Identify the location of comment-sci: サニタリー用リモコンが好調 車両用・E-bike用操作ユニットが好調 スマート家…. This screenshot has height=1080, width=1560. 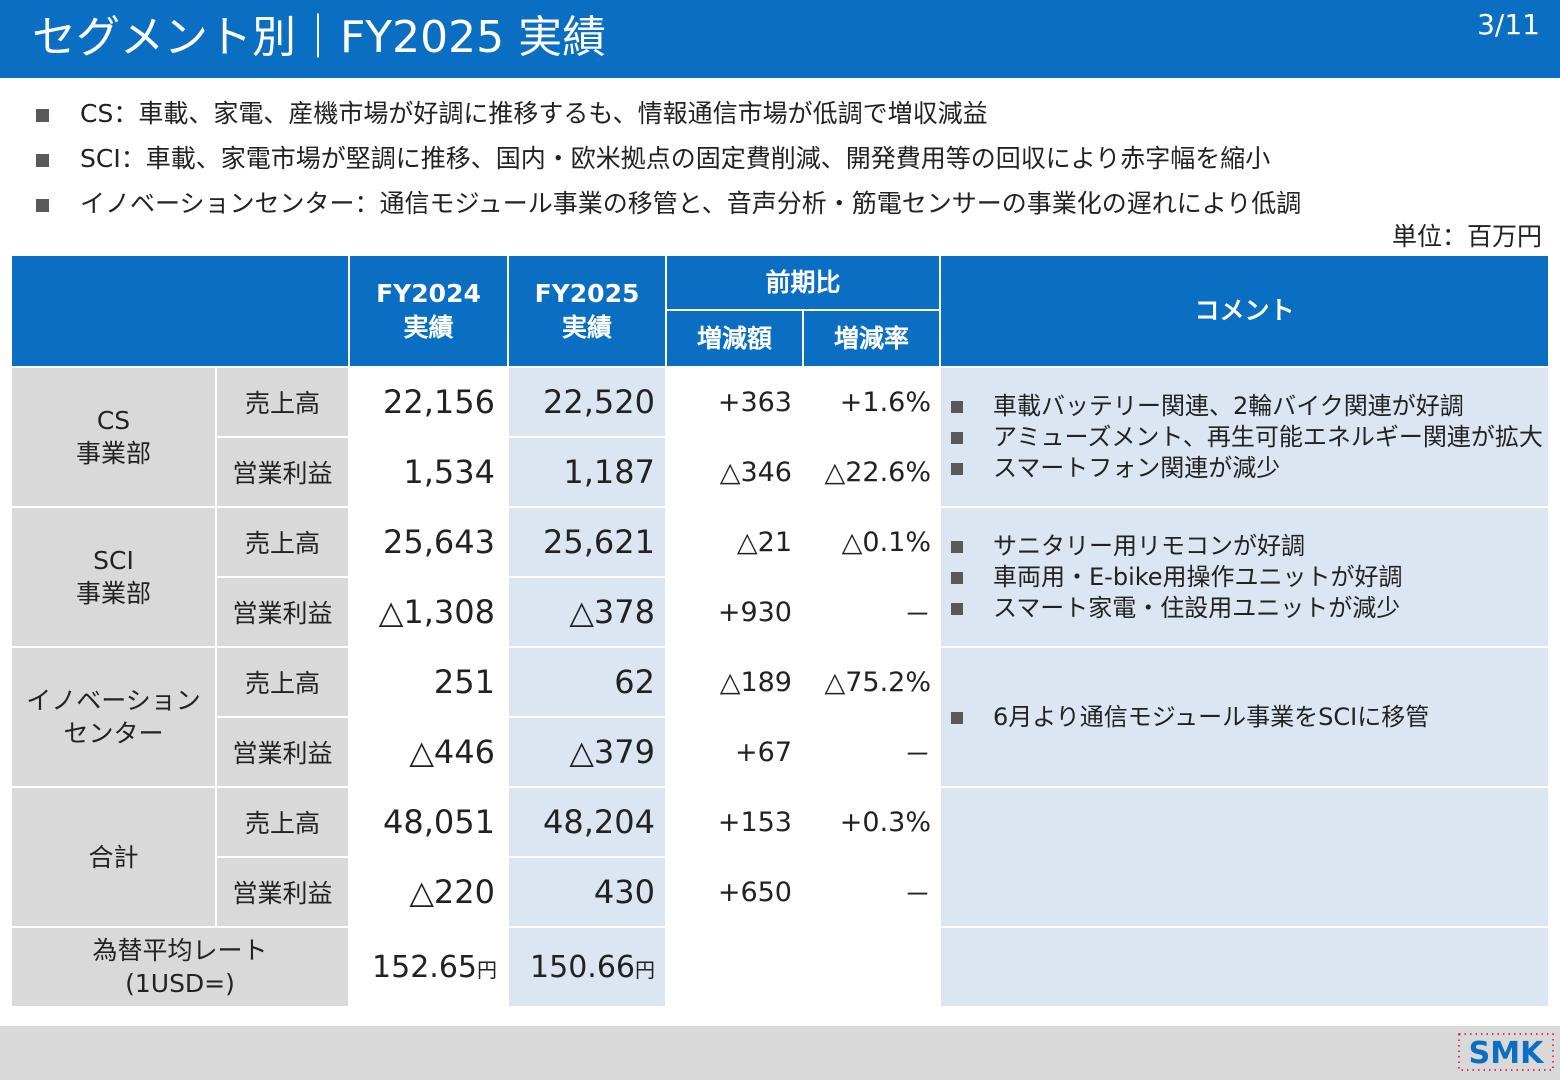
(1245, 577).